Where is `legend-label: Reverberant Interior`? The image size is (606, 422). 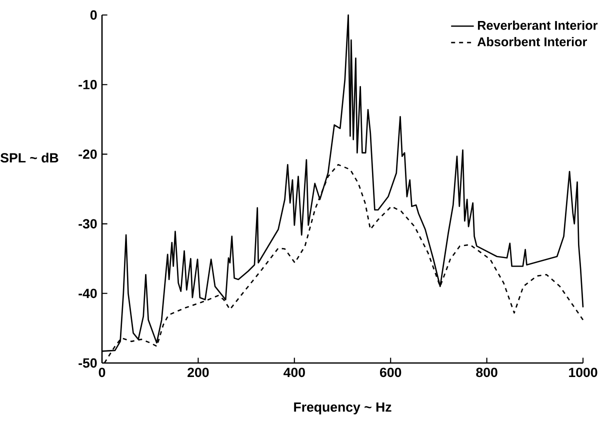
legend-label: Reverberant Interior is located at coordinates (538, 25).